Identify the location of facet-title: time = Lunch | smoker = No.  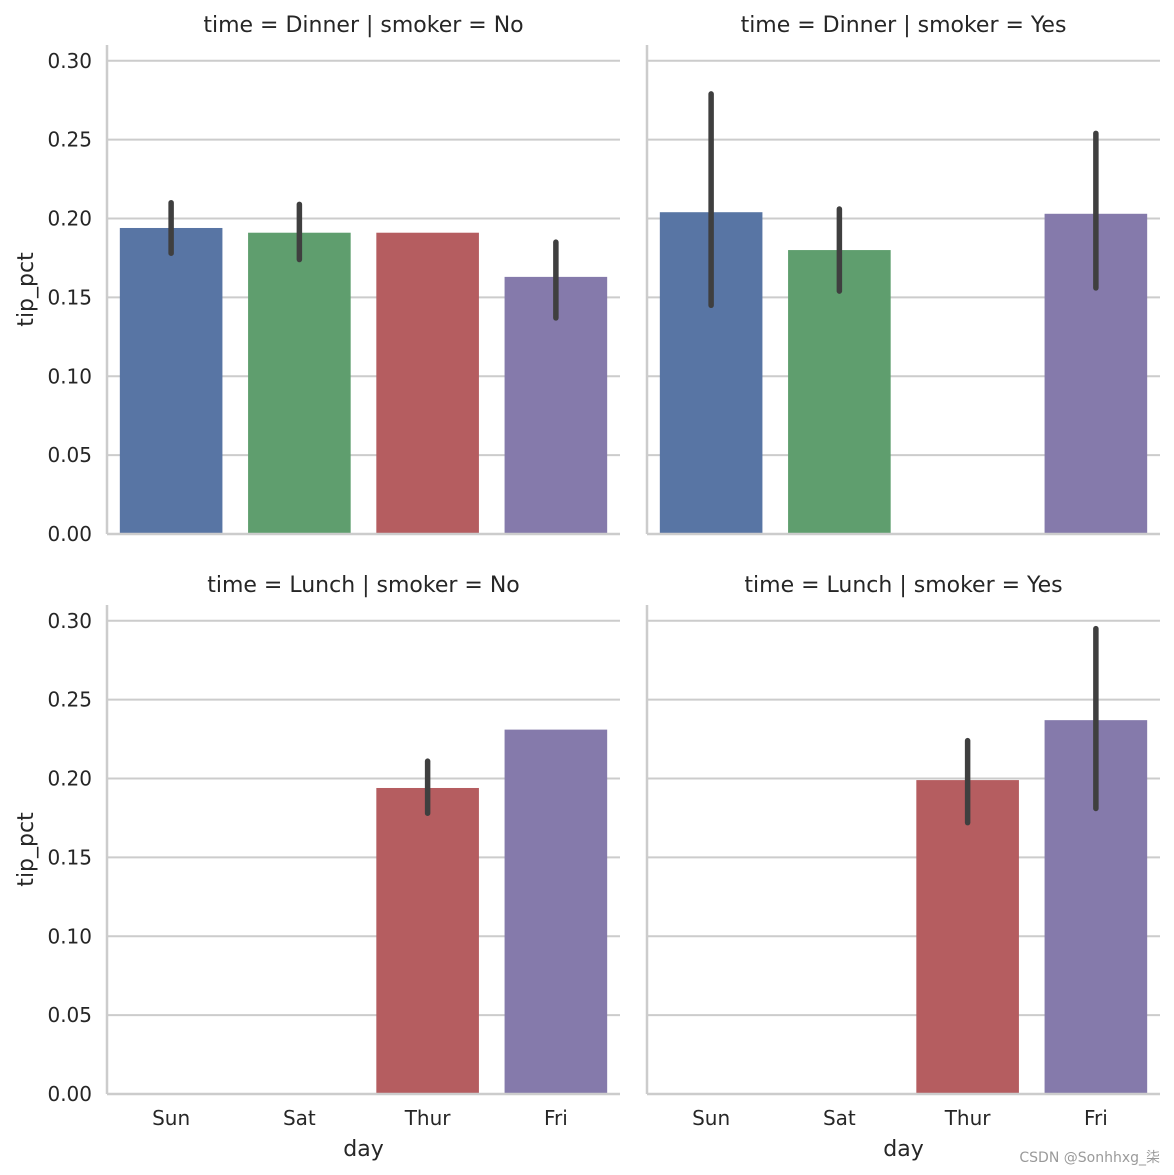
(363, 585).